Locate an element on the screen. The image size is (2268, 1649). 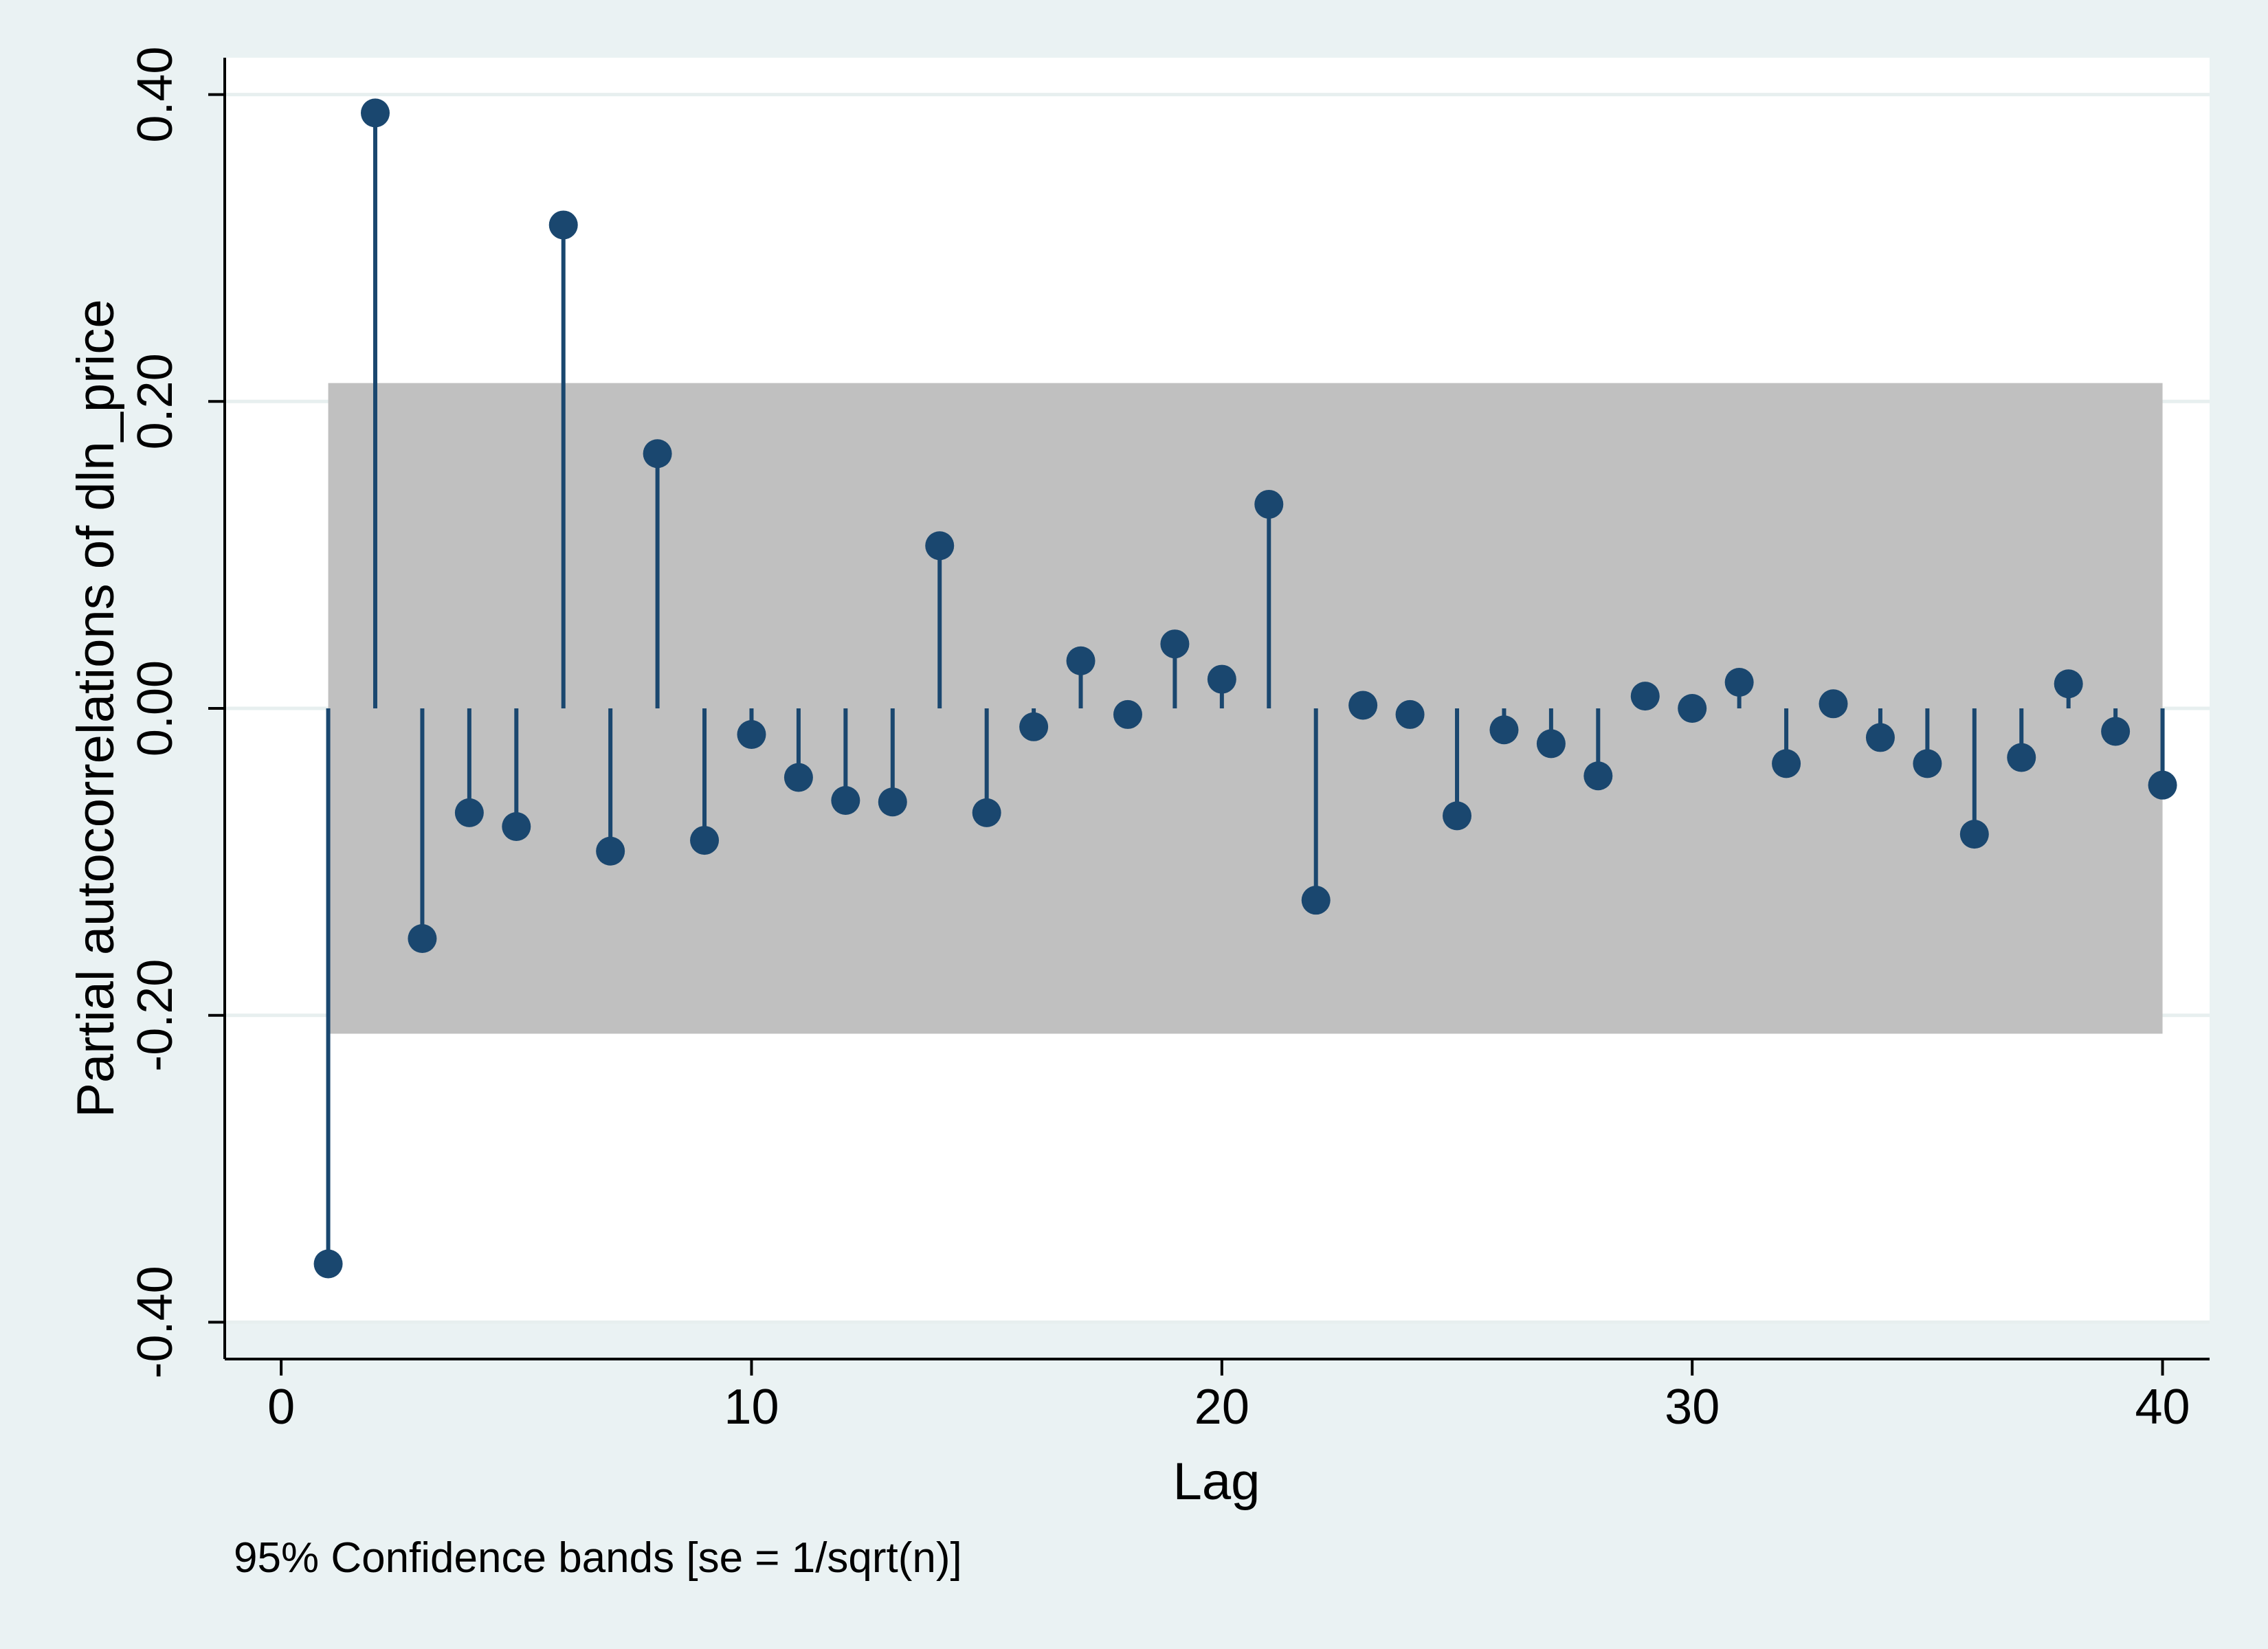
x-tick-label-2: 20 is located at coordinates (1221, 1407).